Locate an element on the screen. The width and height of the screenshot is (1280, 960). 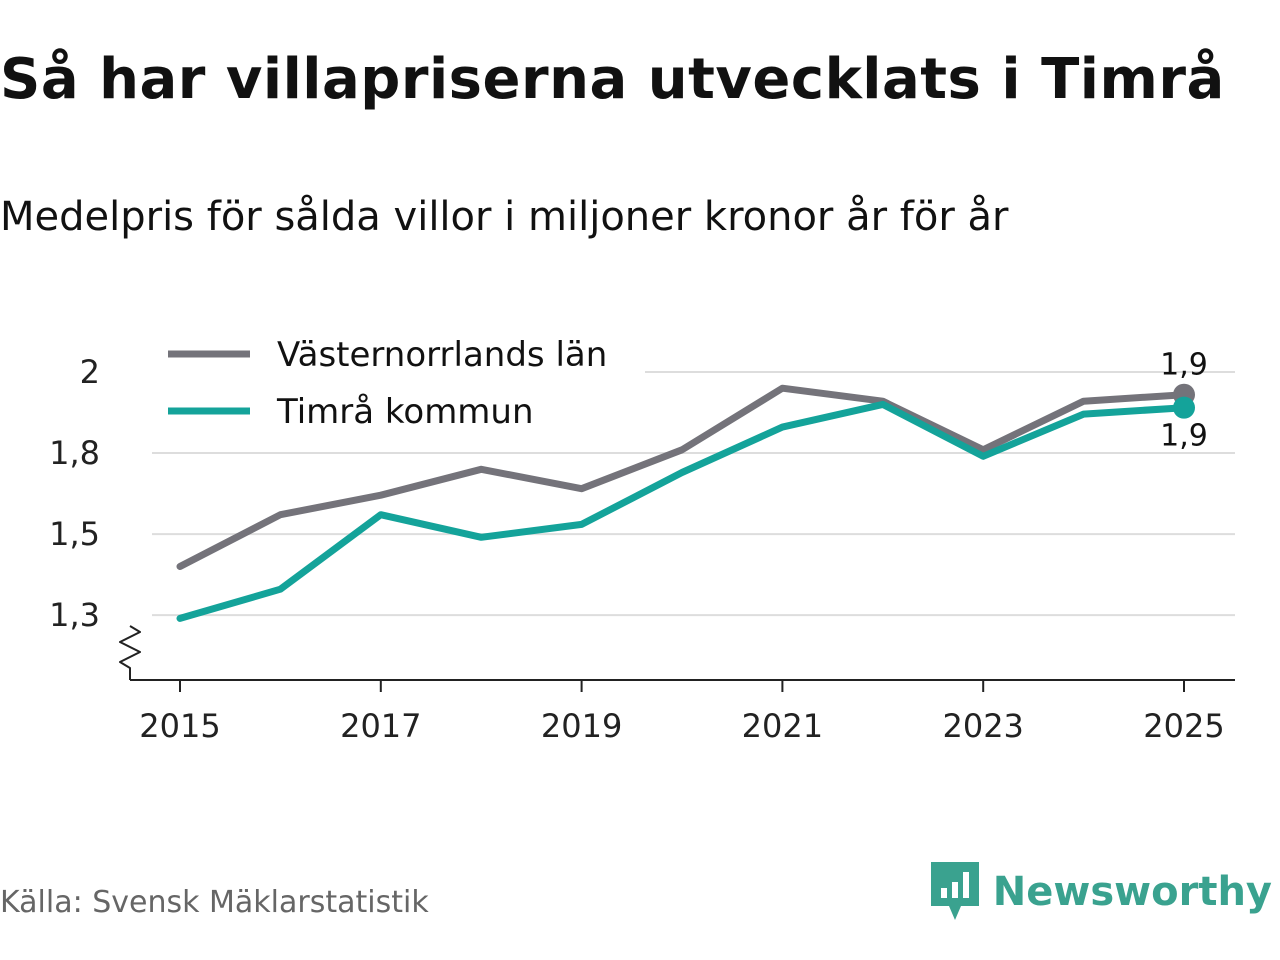
brand-logo: Newsworthy is located at coordinates (1101, 892).